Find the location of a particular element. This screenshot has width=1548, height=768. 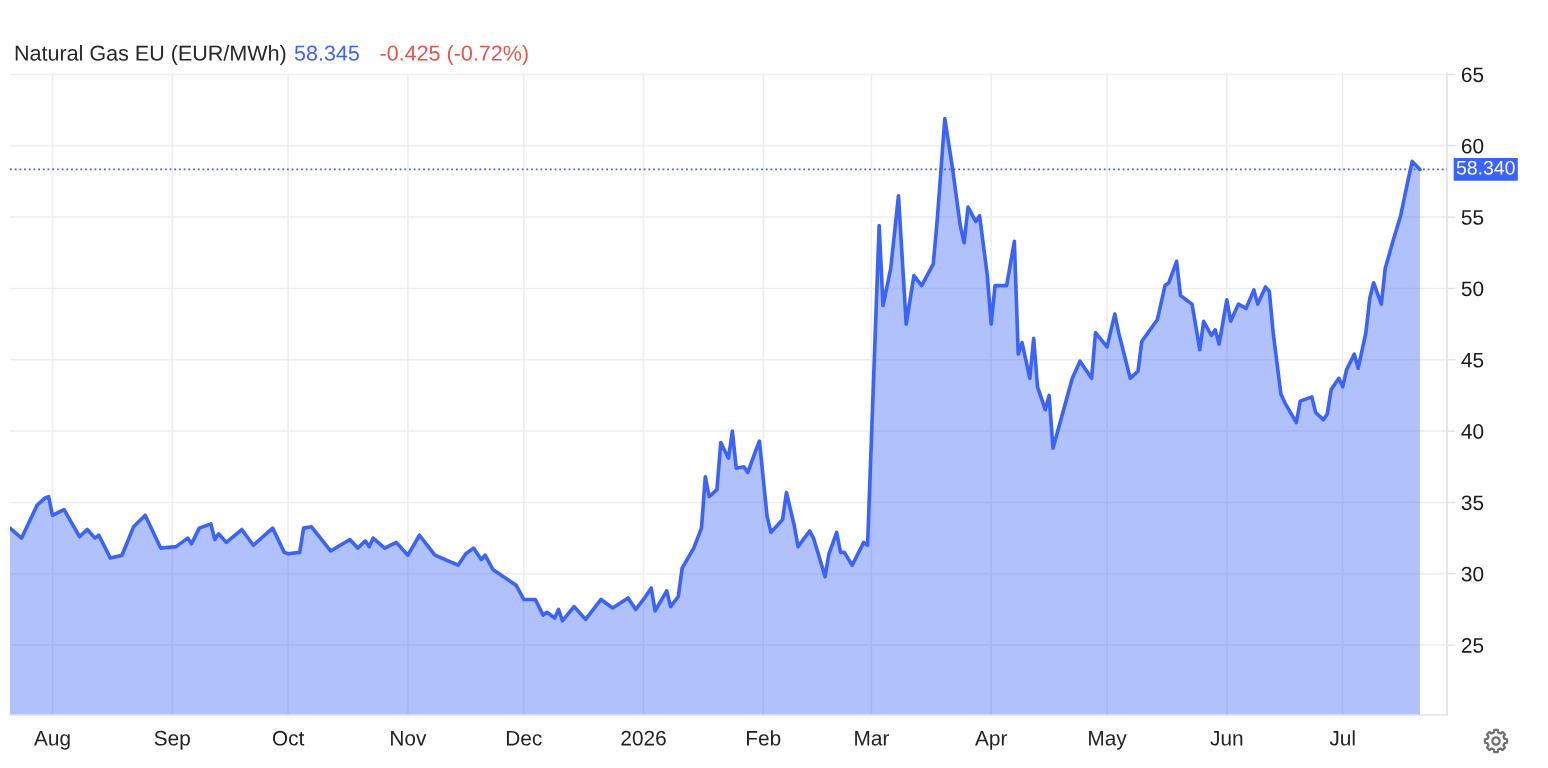

x-tick-label: Dec is located at coordinates (524, 738).